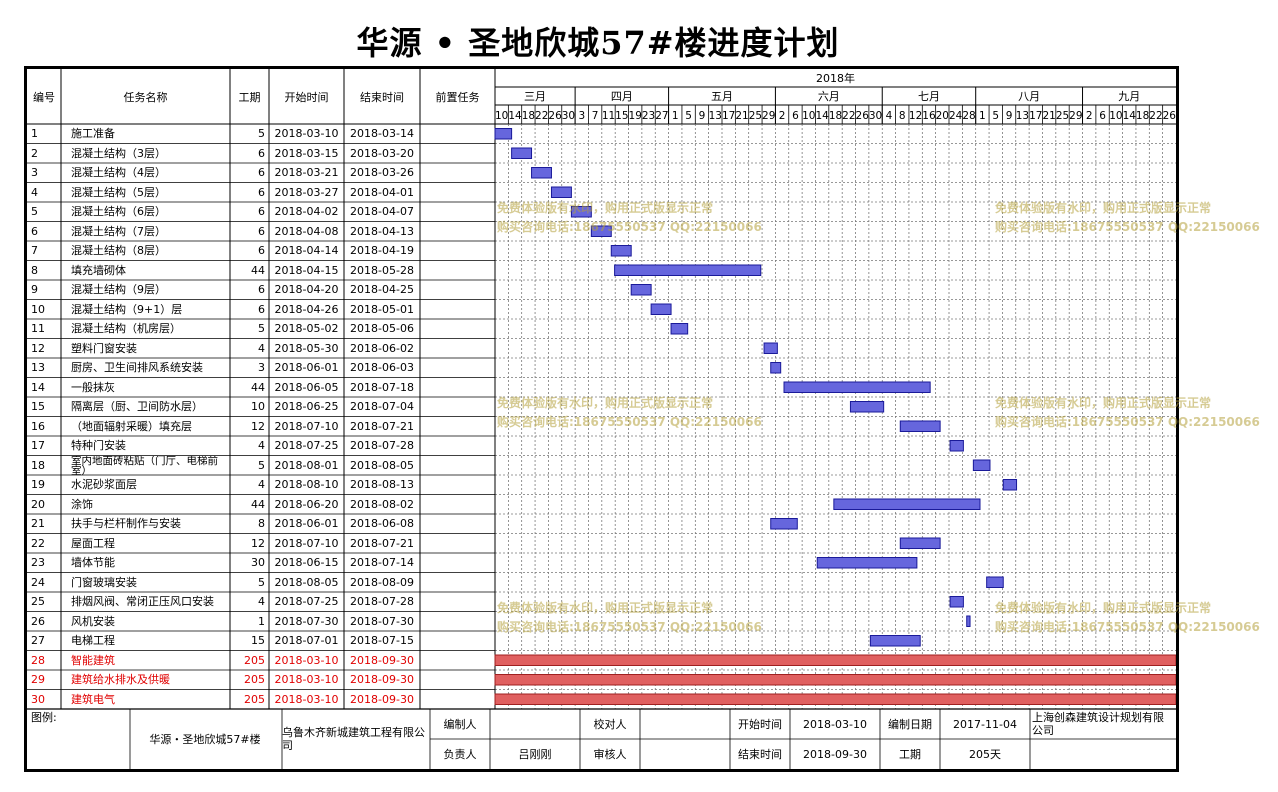  Describe the element at coordinates (261, 367) in the screenshot. I see `task-duration: 3` at that location.